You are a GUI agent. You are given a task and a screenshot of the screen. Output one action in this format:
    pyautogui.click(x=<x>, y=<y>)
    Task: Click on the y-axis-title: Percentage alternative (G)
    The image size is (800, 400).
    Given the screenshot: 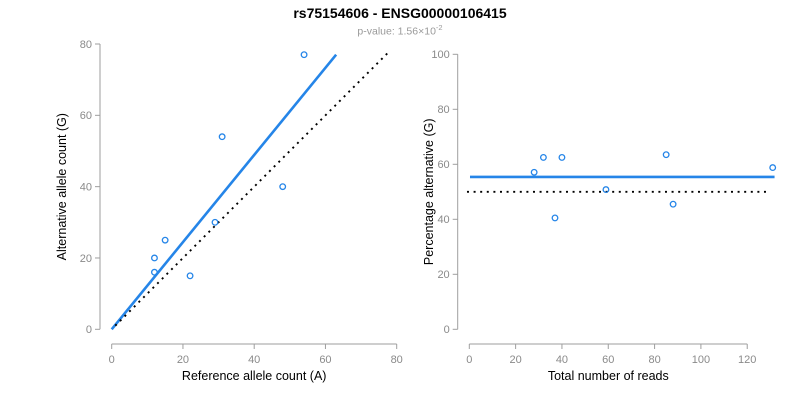 What is the action you would take?
    pyautogui.click(x=429, y=191)
    